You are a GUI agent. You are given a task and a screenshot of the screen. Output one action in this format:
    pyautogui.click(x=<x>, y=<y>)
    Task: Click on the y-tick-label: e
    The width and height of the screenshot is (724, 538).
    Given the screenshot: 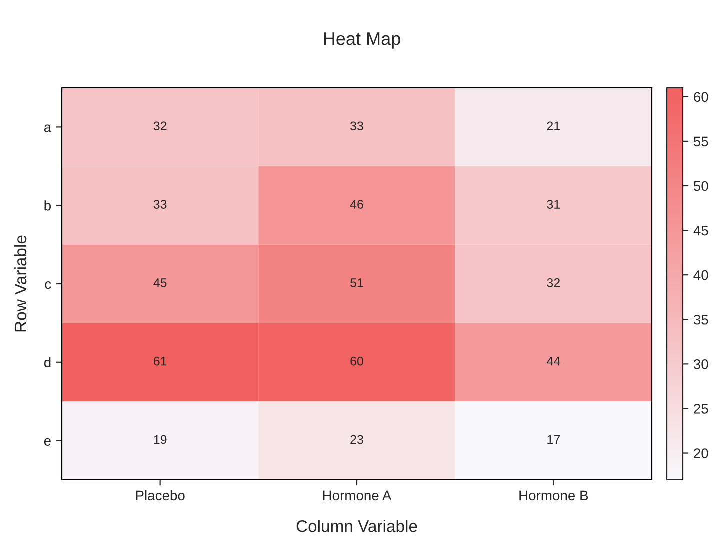 What is the action you would take?
    pyautogui.click(x=47, y=442)
    